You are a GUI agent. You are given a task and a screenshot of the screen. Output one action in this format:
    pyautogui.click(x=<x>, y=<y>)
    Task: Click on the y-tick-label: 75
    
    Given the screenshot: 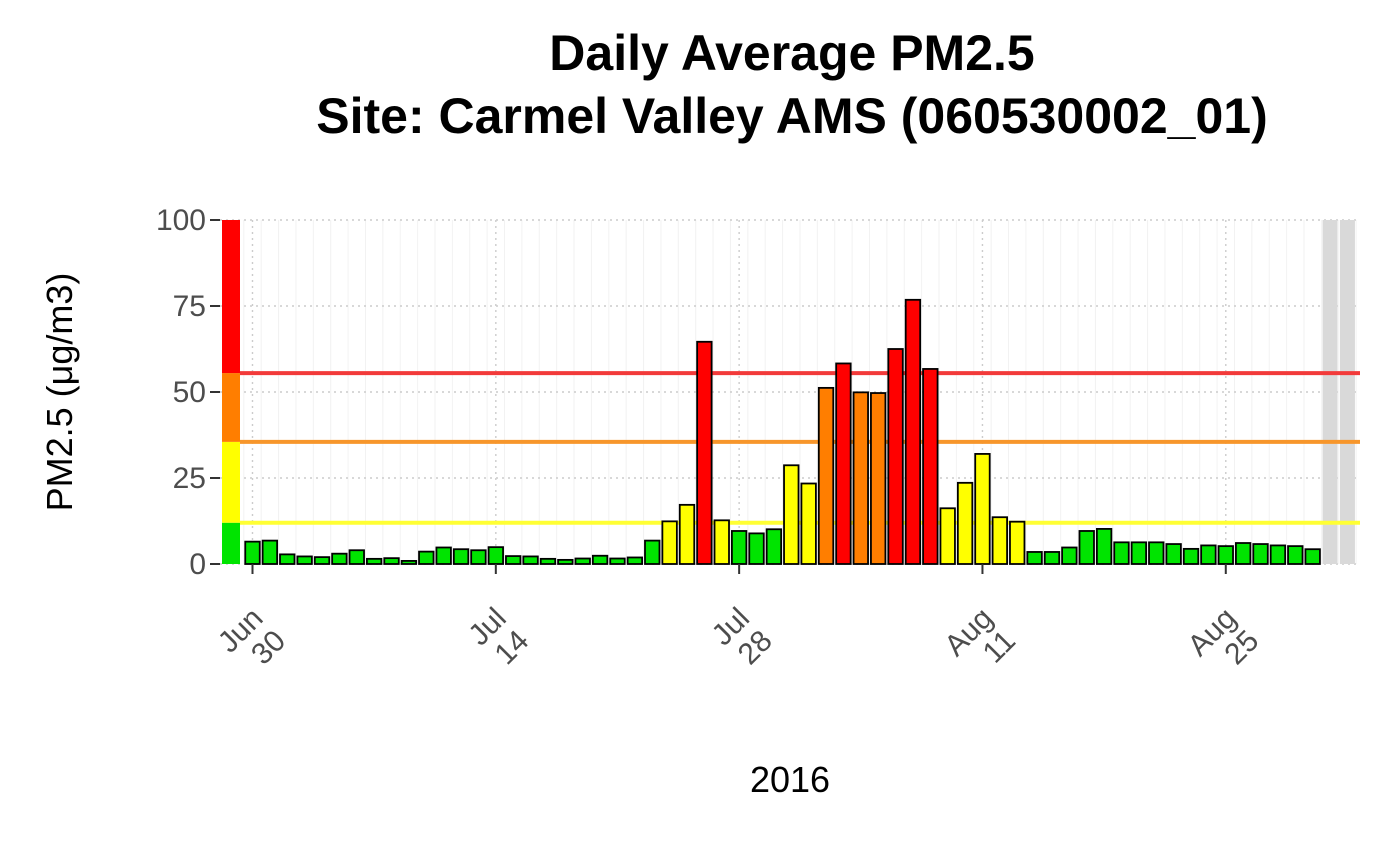 What is the action you would take?
    pyautogui.click(x=189, y=306)
    